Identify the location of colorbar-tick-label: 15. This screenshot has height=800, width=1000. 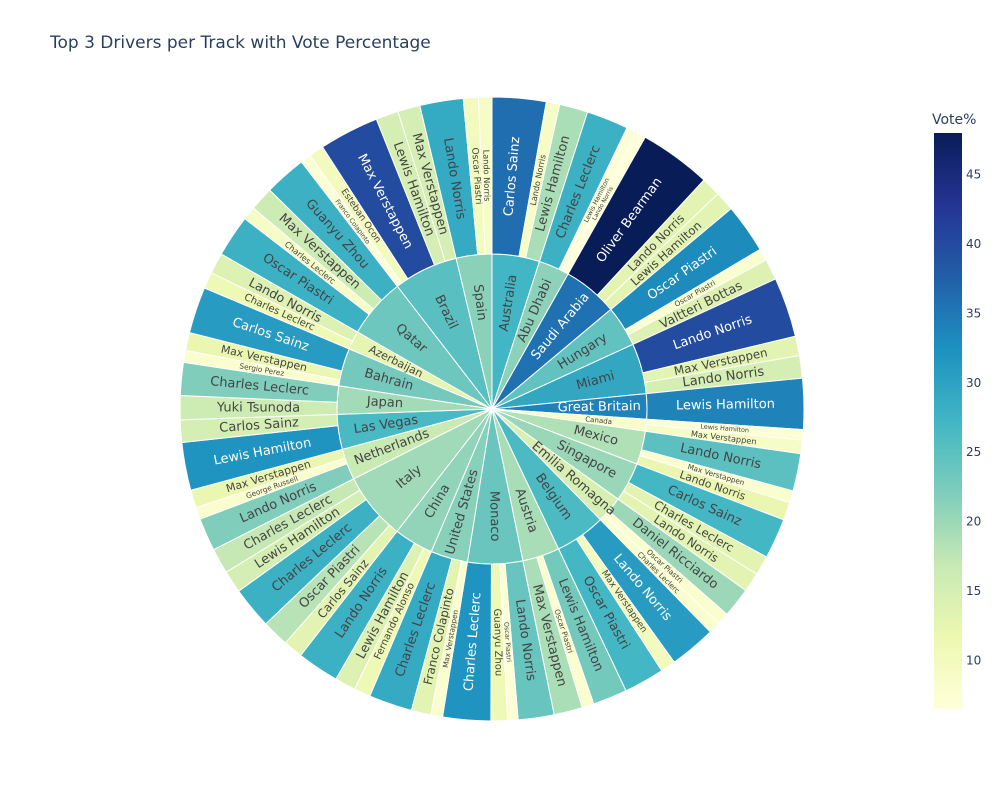
(973, 591).